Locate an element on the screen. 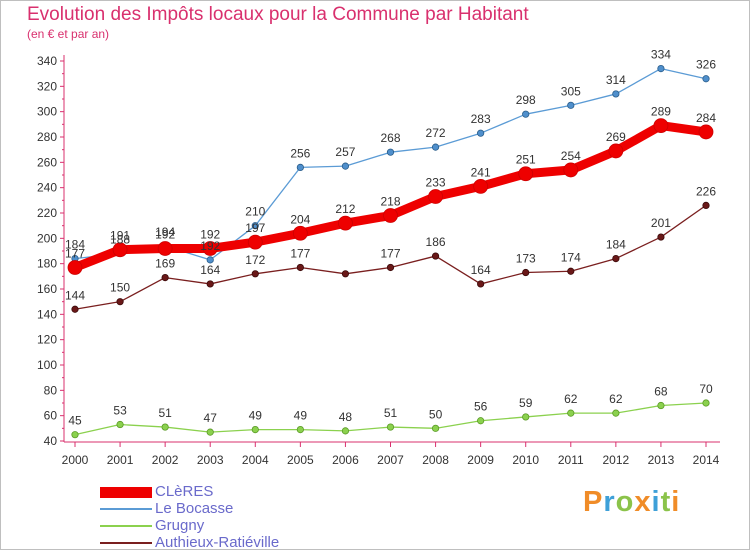  data-label-grugny: 53 is located at coordinates (120, 411).